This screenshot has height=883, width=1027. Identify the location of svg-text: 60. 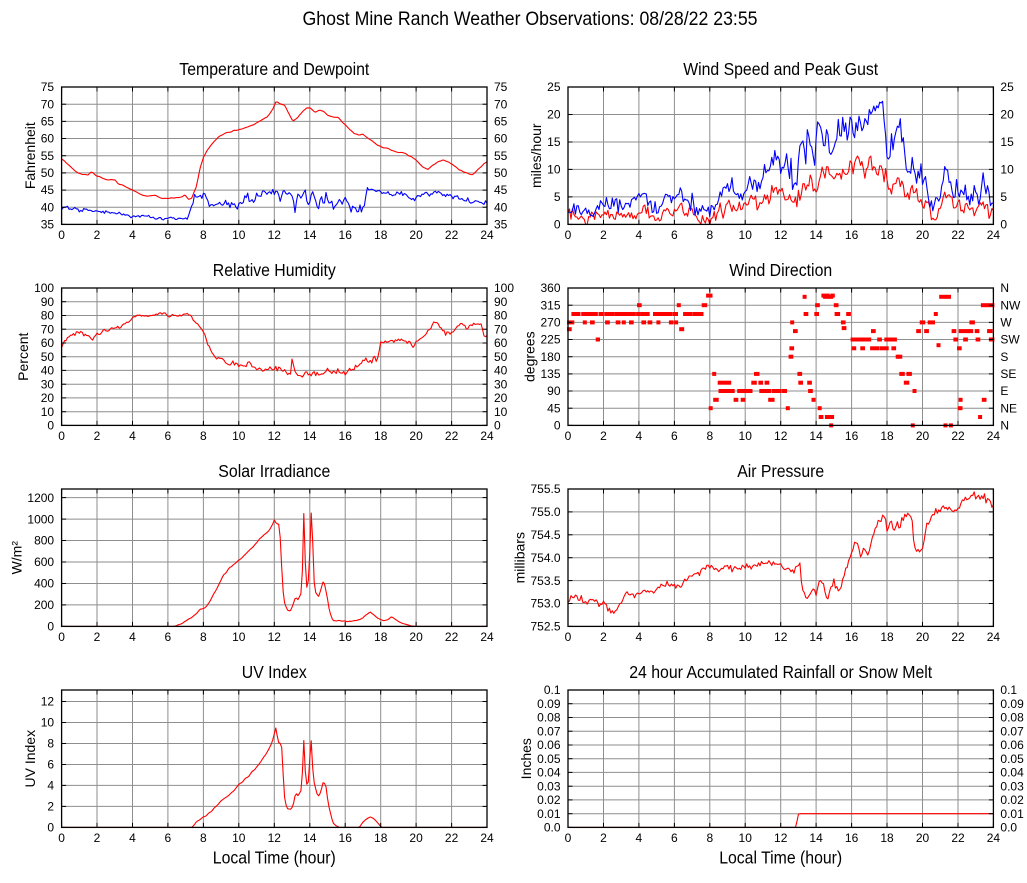
(501, 139).